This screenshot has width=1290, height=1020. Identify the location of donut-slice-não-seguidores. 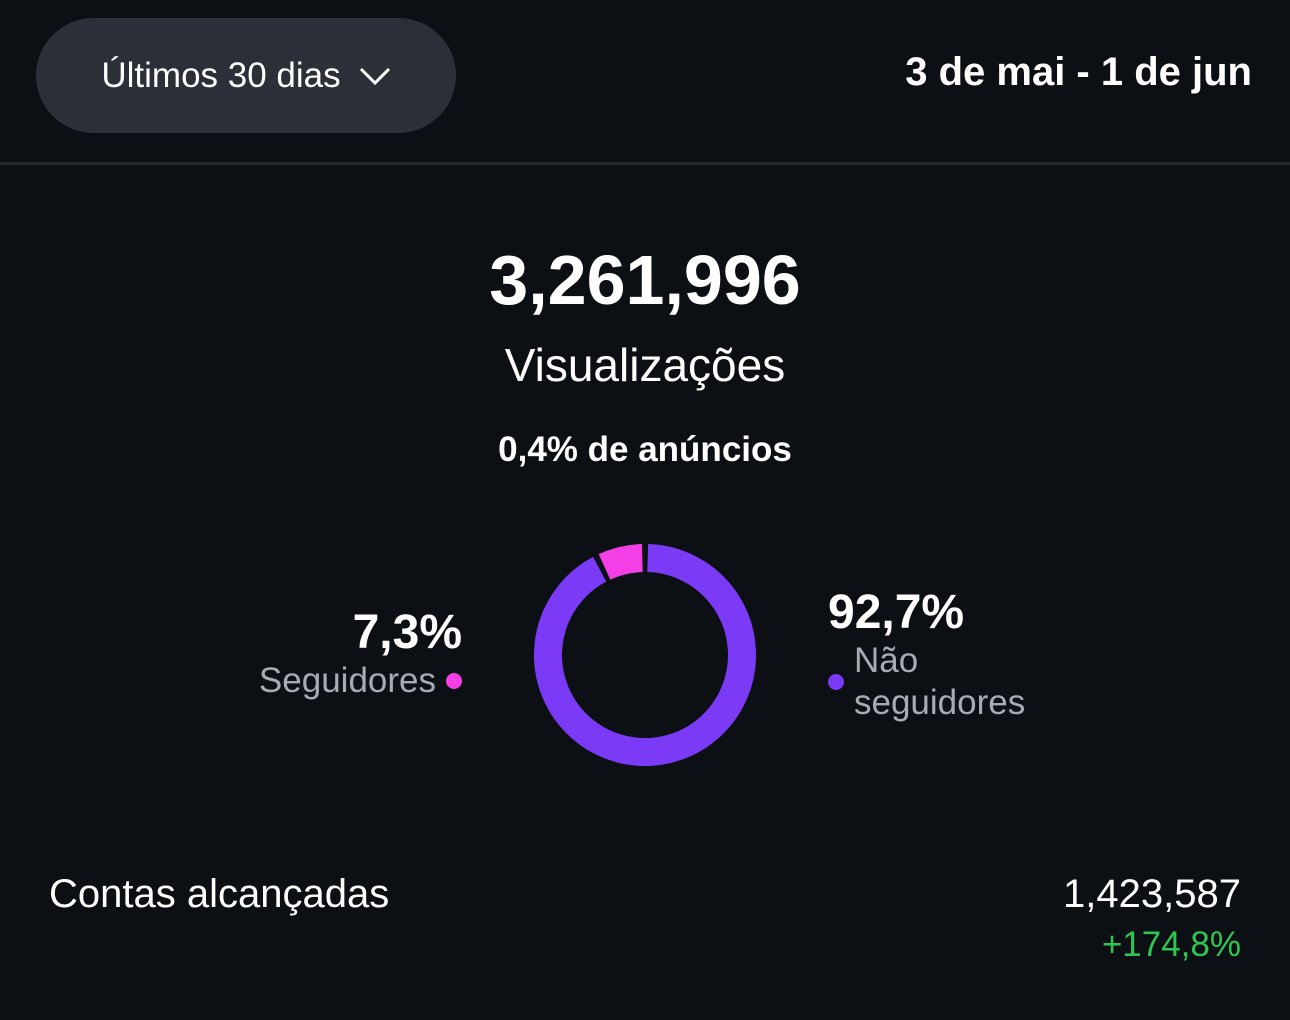
(645, 655).